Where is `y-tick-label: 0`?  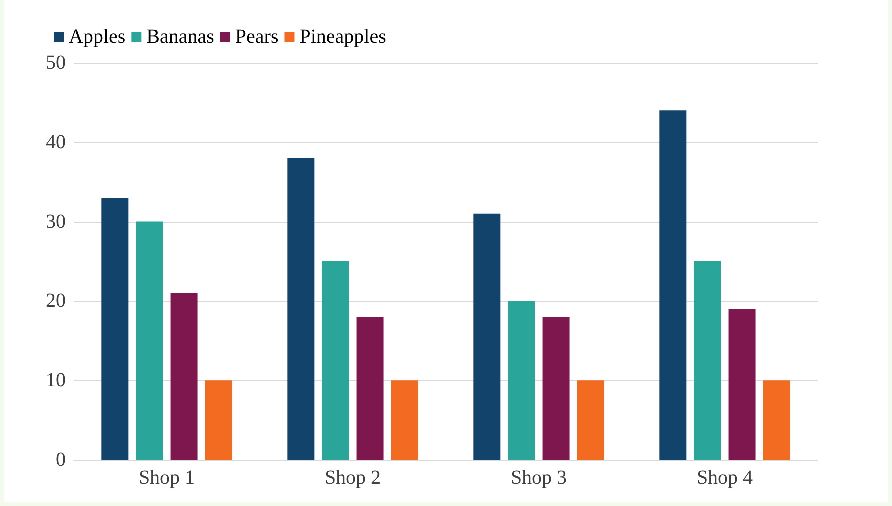
y-tick-label: 0 is located at coordinates (61, 460).